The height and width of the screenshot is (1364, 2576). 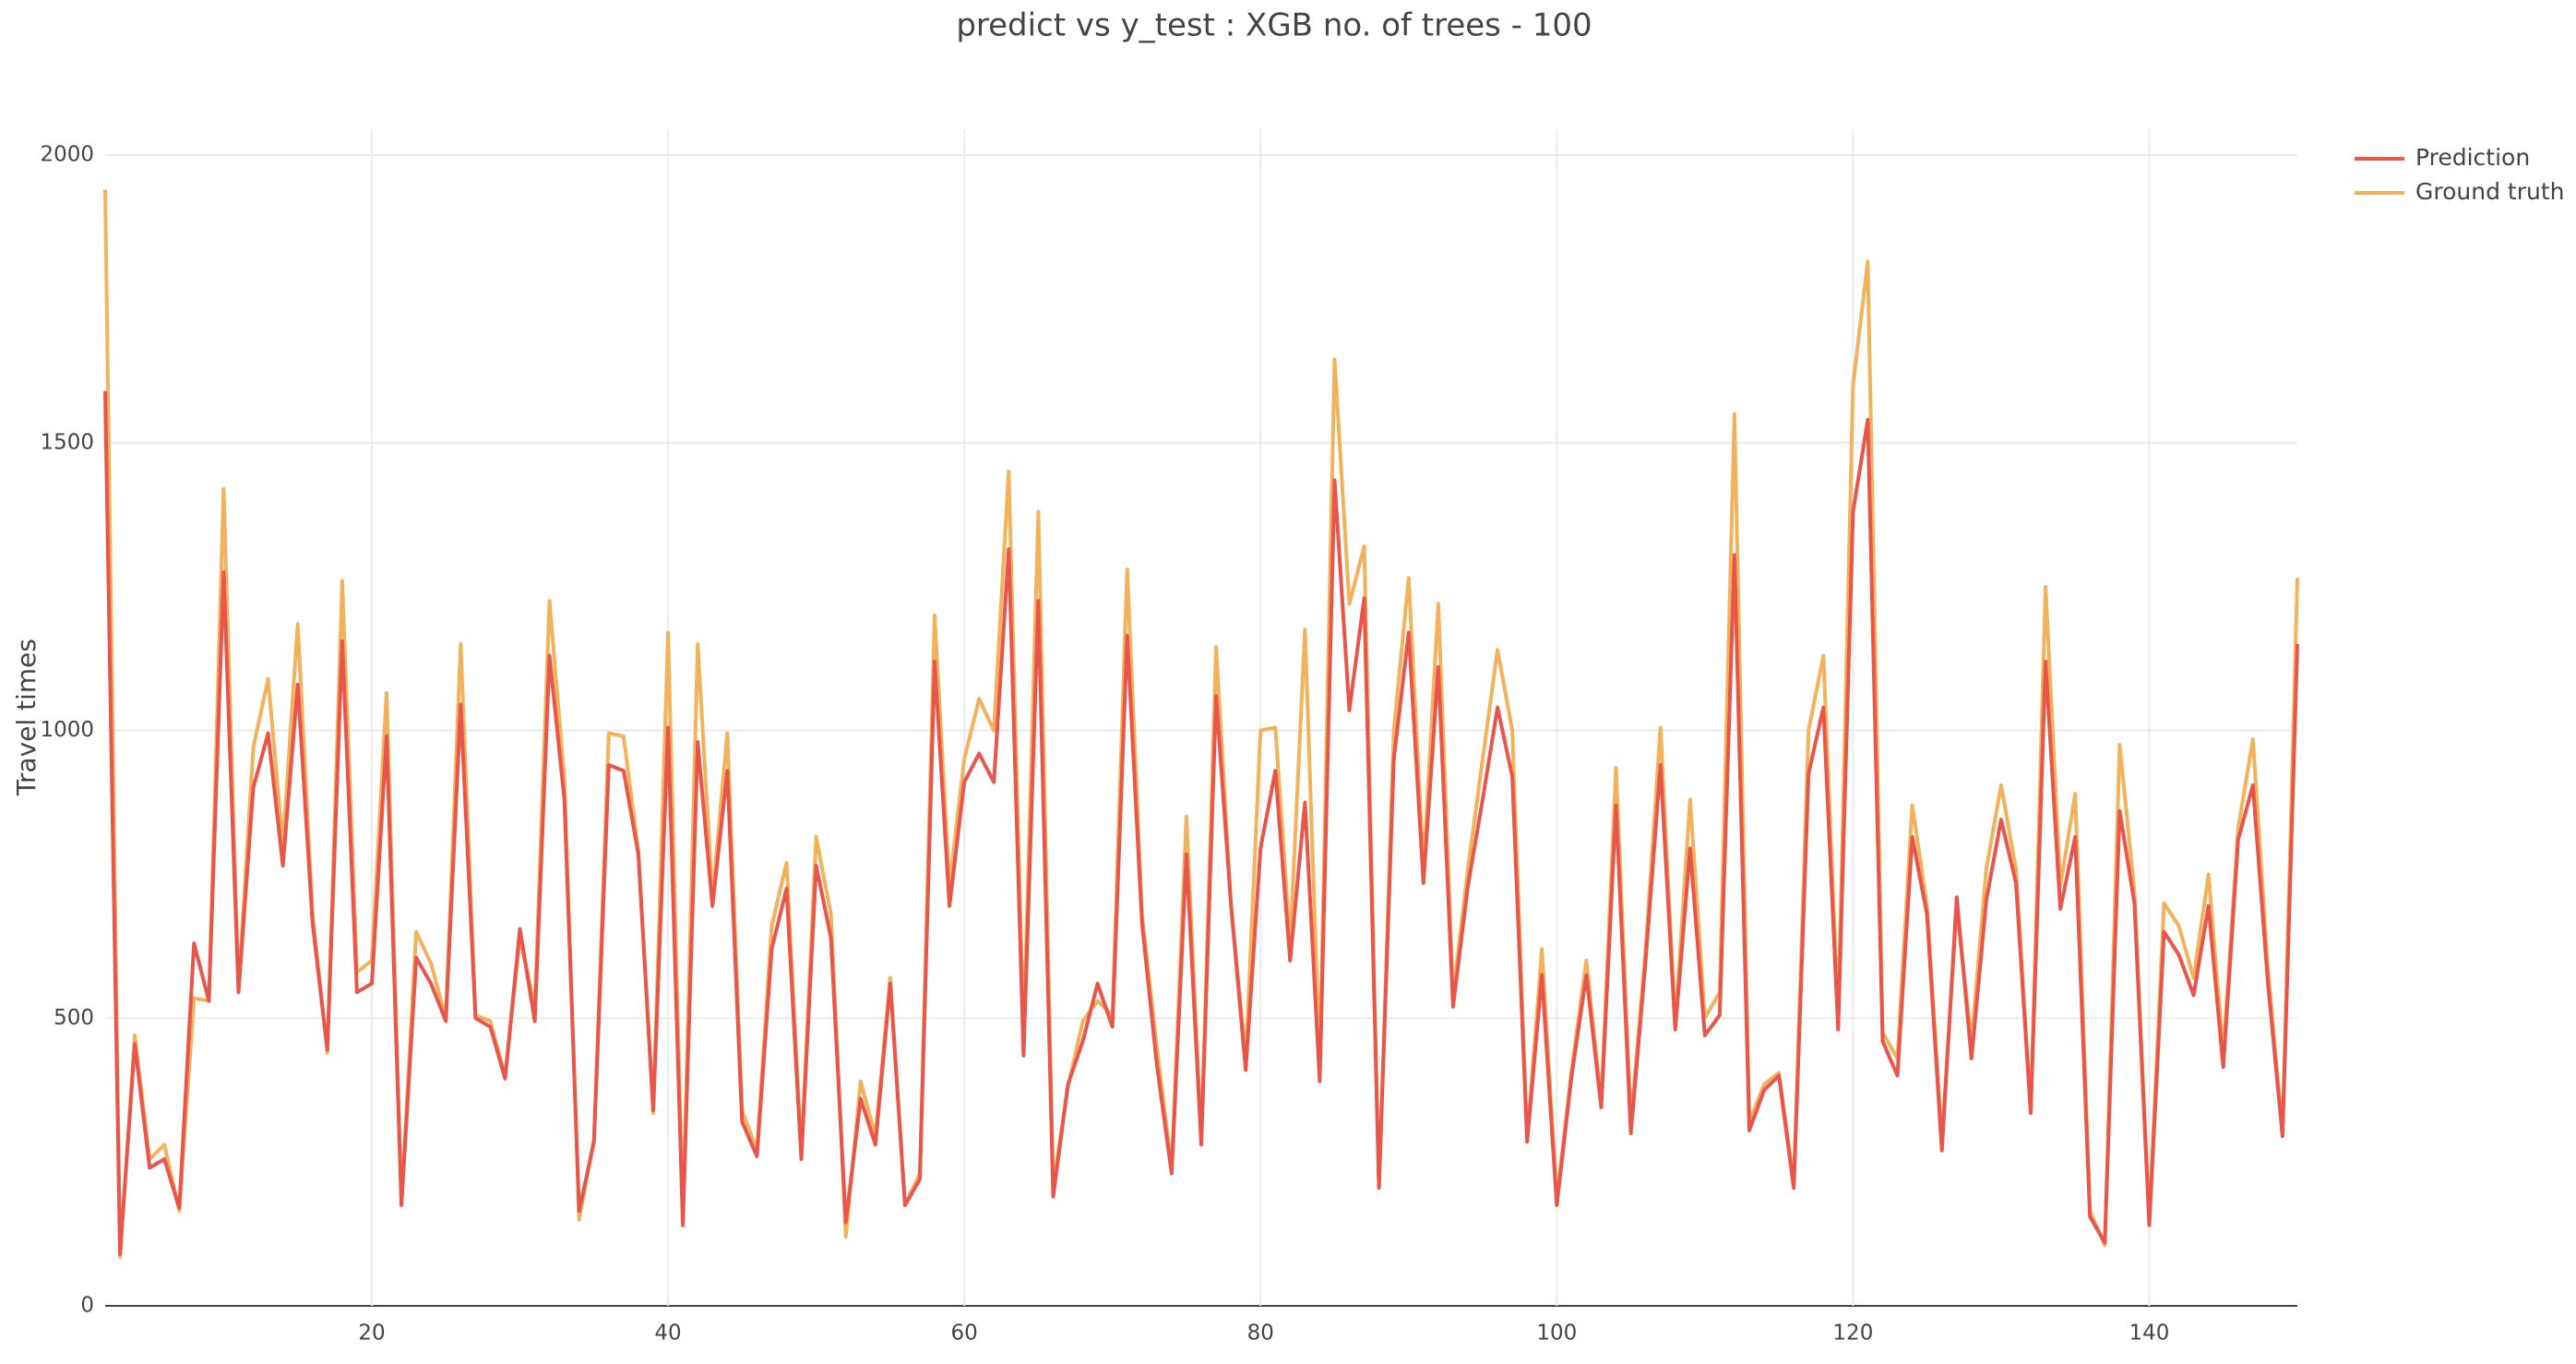 I want to click on x-tick-label: 120, so click(x=1852, y=1334).